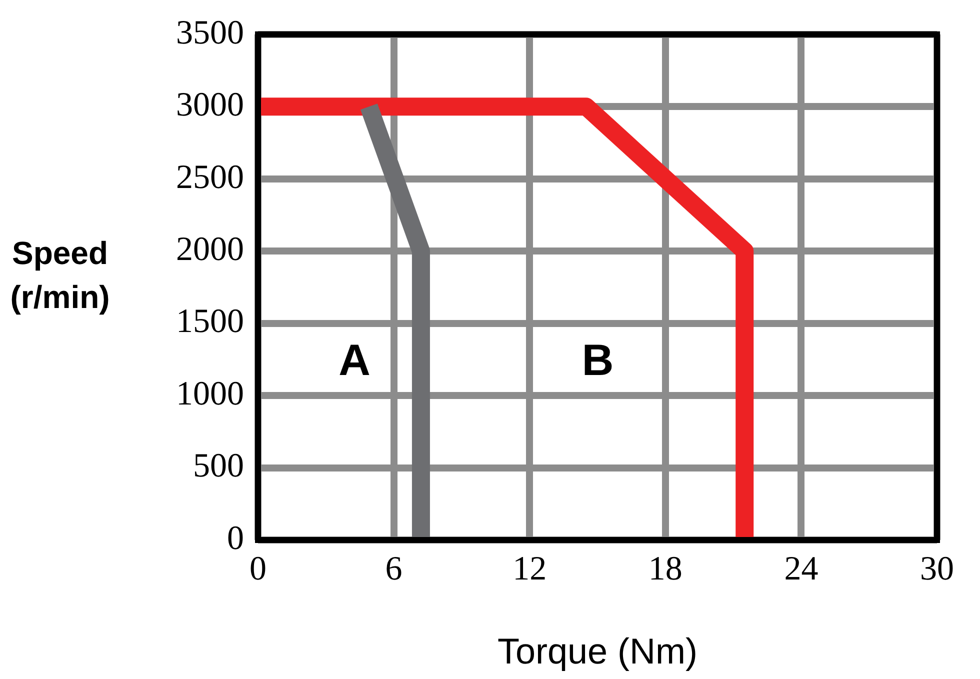  What do you see at coordinates (598, 361) in the screenshot?
I see `text: B` at bounding box center [598, 361].